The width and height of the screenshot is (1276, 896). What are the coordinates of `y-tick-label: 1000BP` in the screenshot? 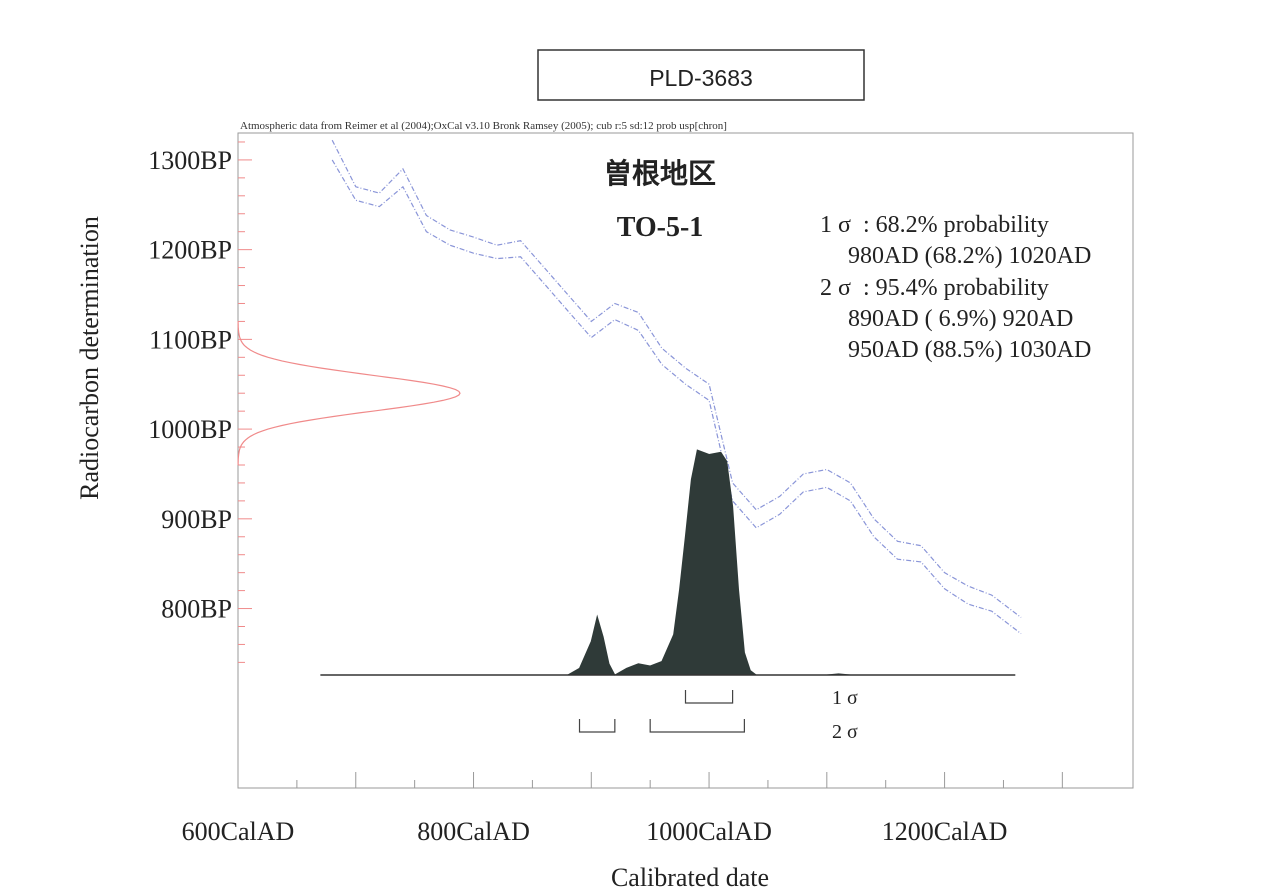 It's located at (190, 429).